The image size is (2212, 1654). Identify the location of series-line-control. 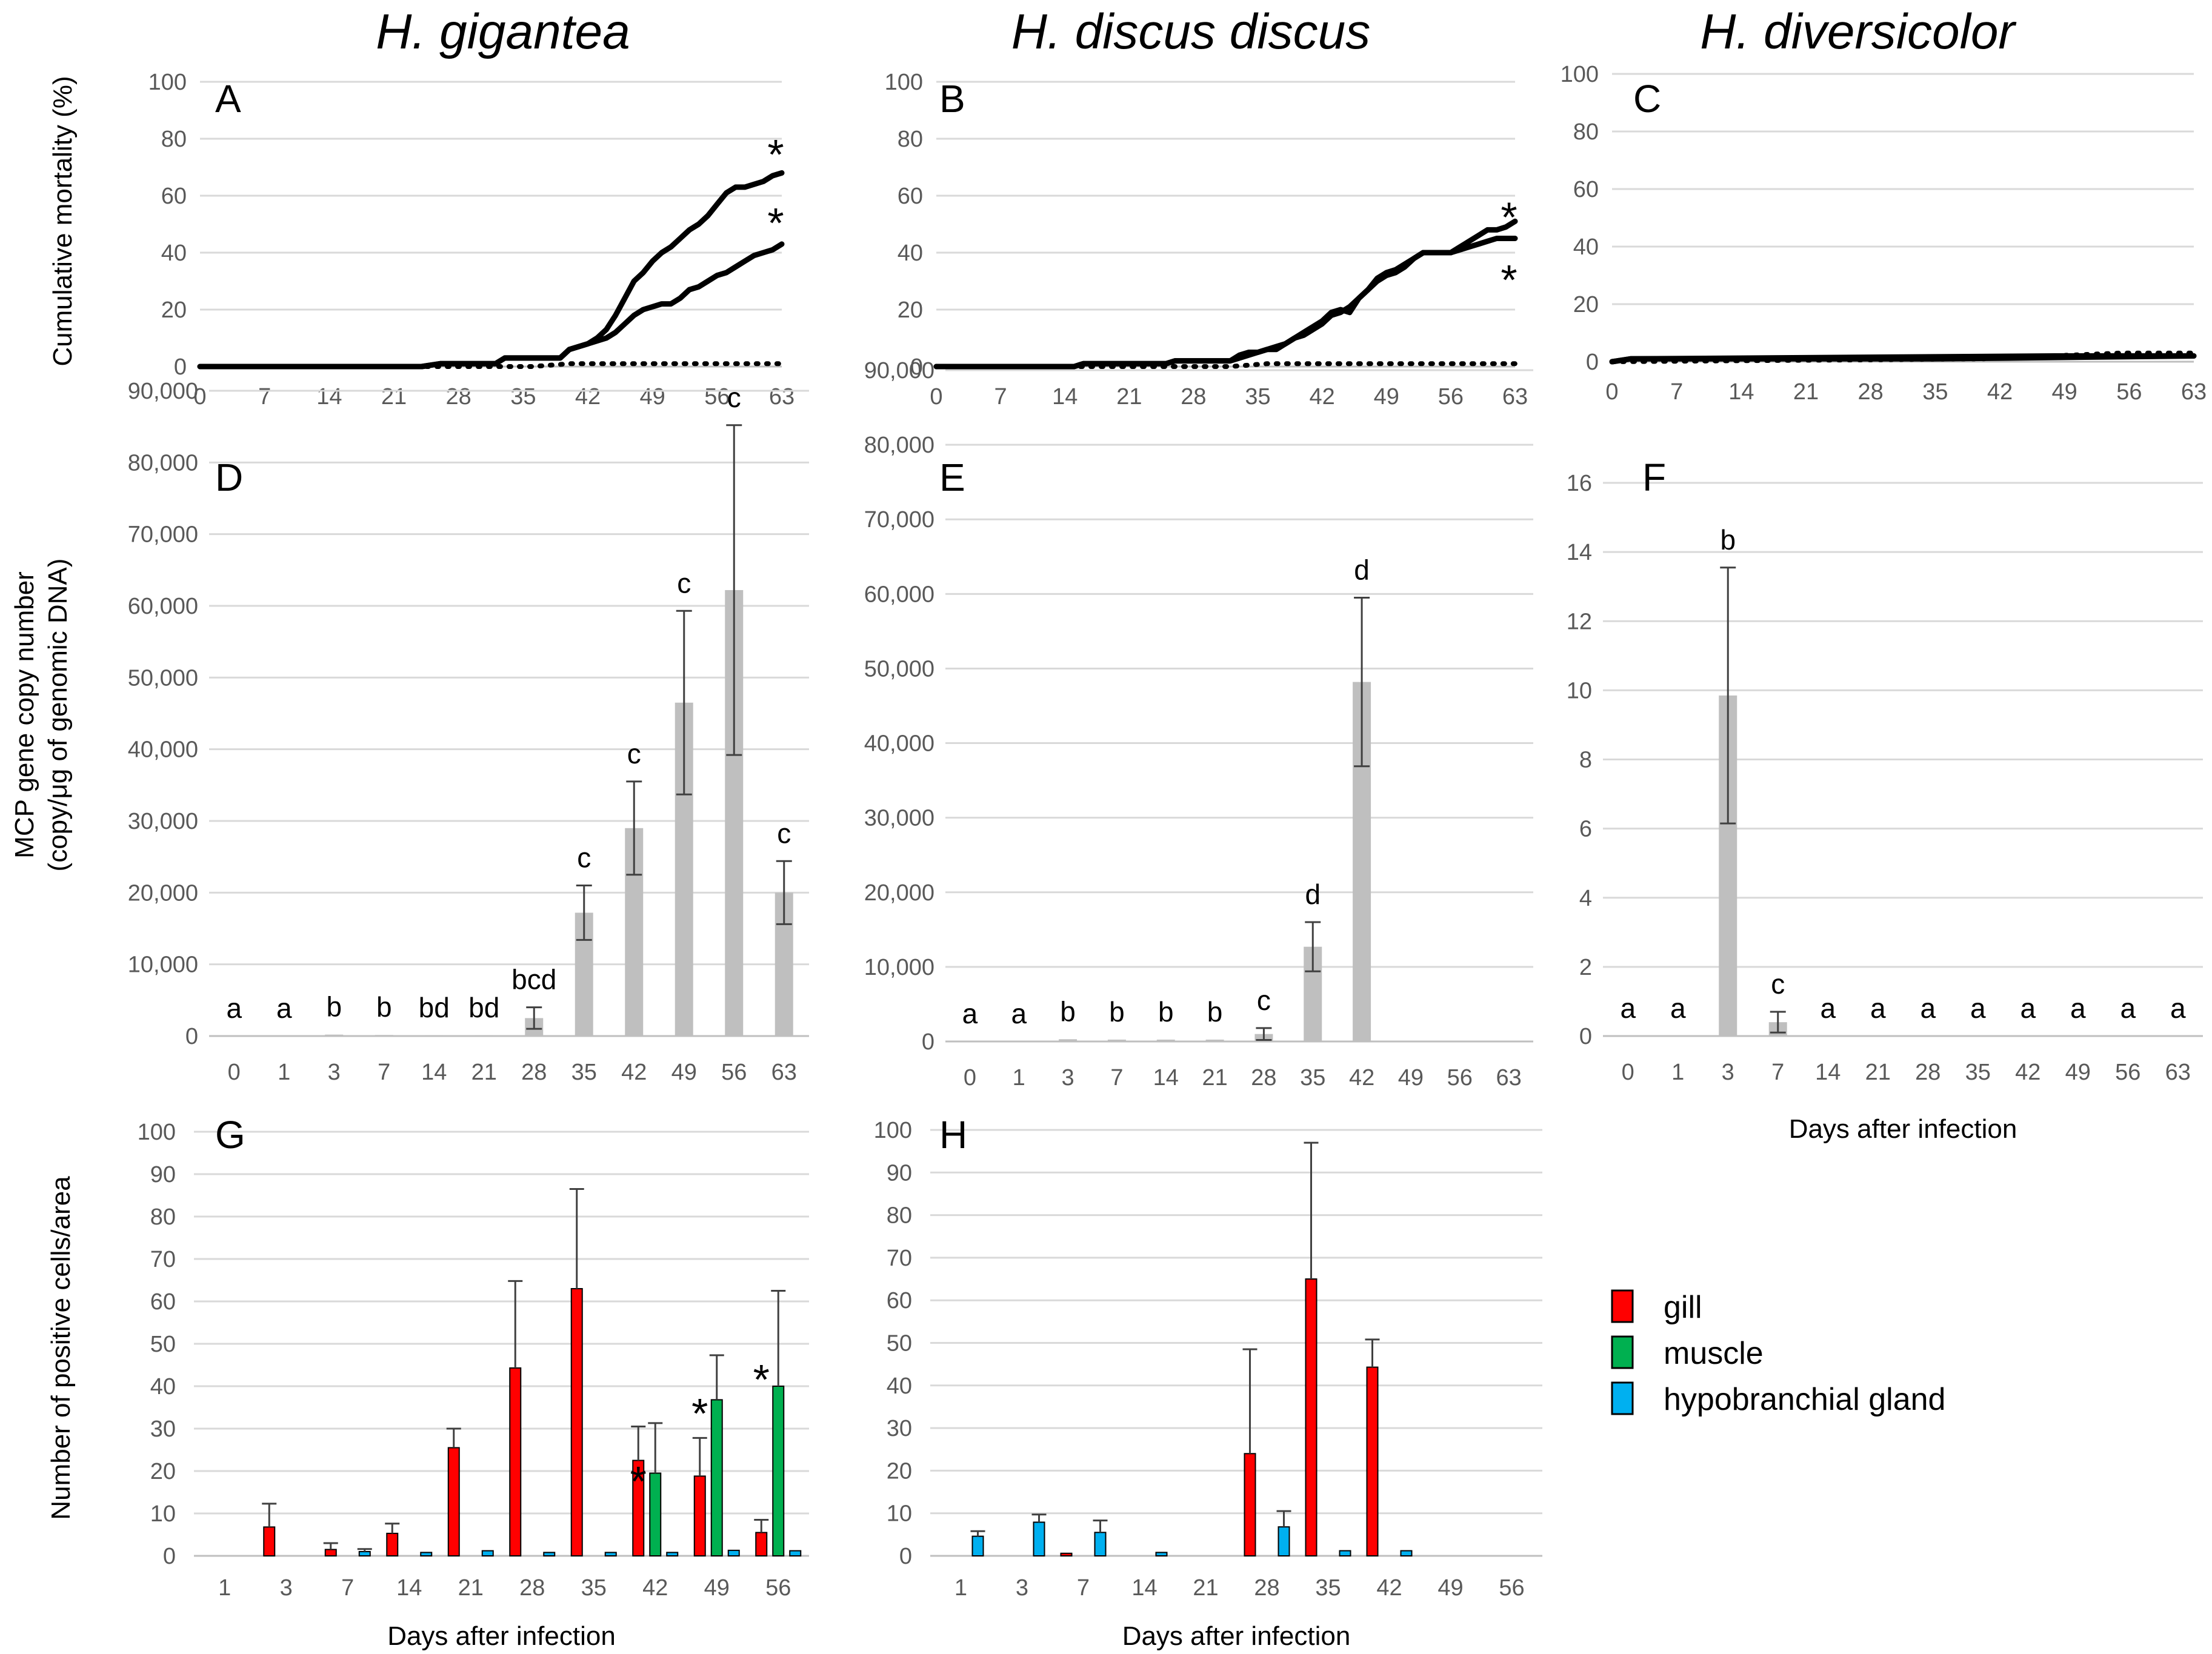
(1903, 357).